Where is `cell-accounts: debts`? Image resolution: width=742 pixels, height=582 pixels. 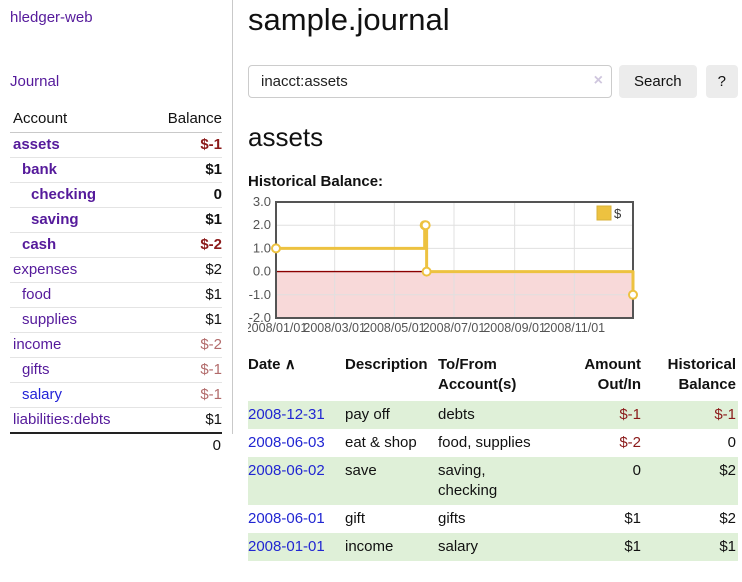
cell-accounts: debts is located at coordinates (496, 415).